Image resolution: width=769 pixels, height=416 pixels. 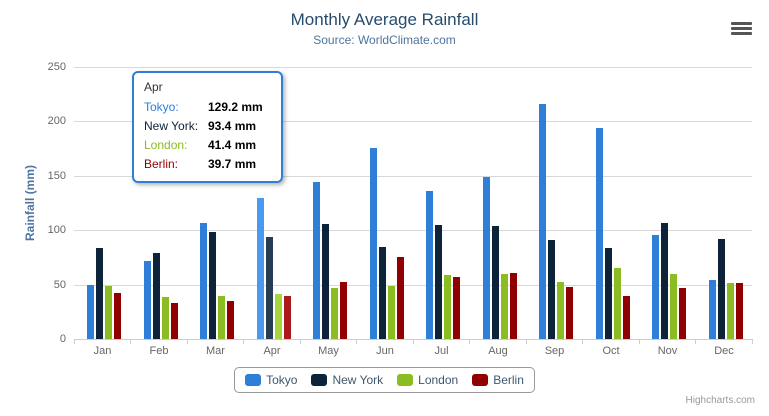 What do you see at coordinates (56, 230) in the screenshot?
I see `y-axis-label: 100` at bounding box center [56, 230].